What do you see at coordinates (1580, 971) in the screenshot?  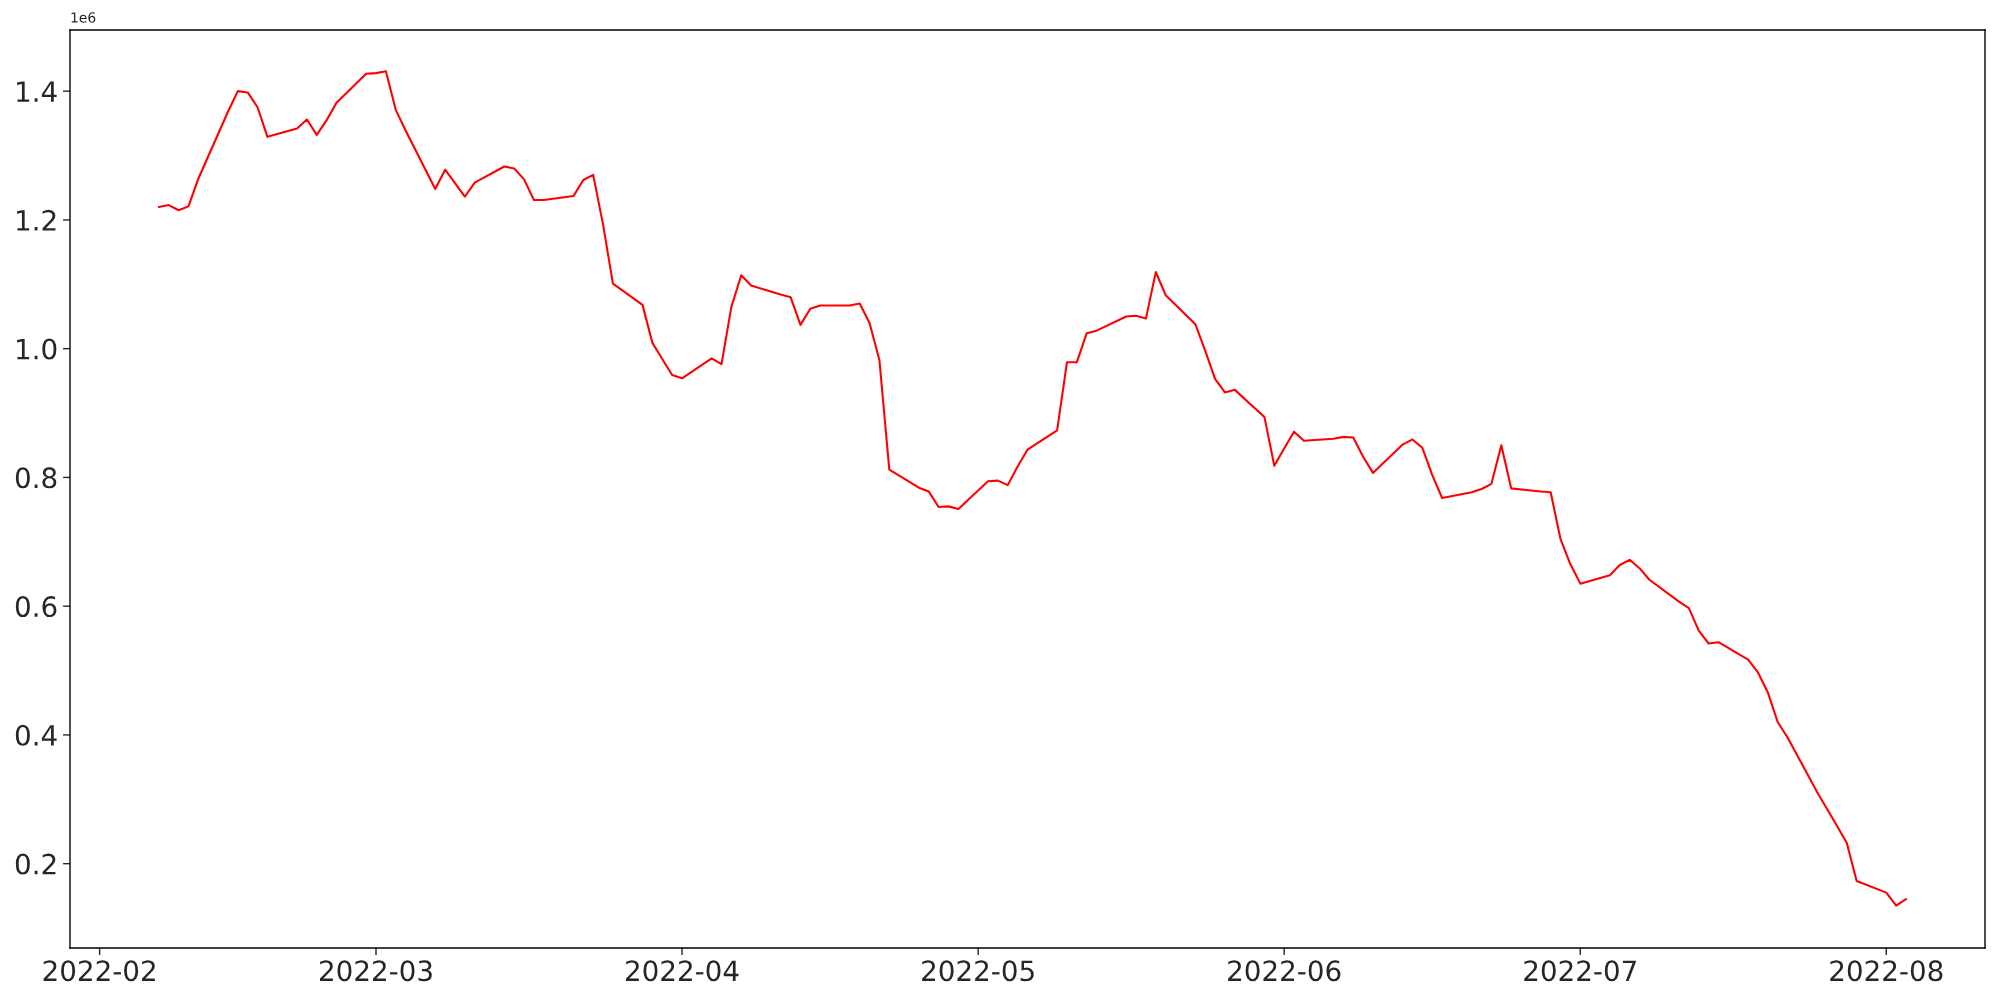 I see `x-tick-label: 2022-07` at bounding box center [1580, 971].